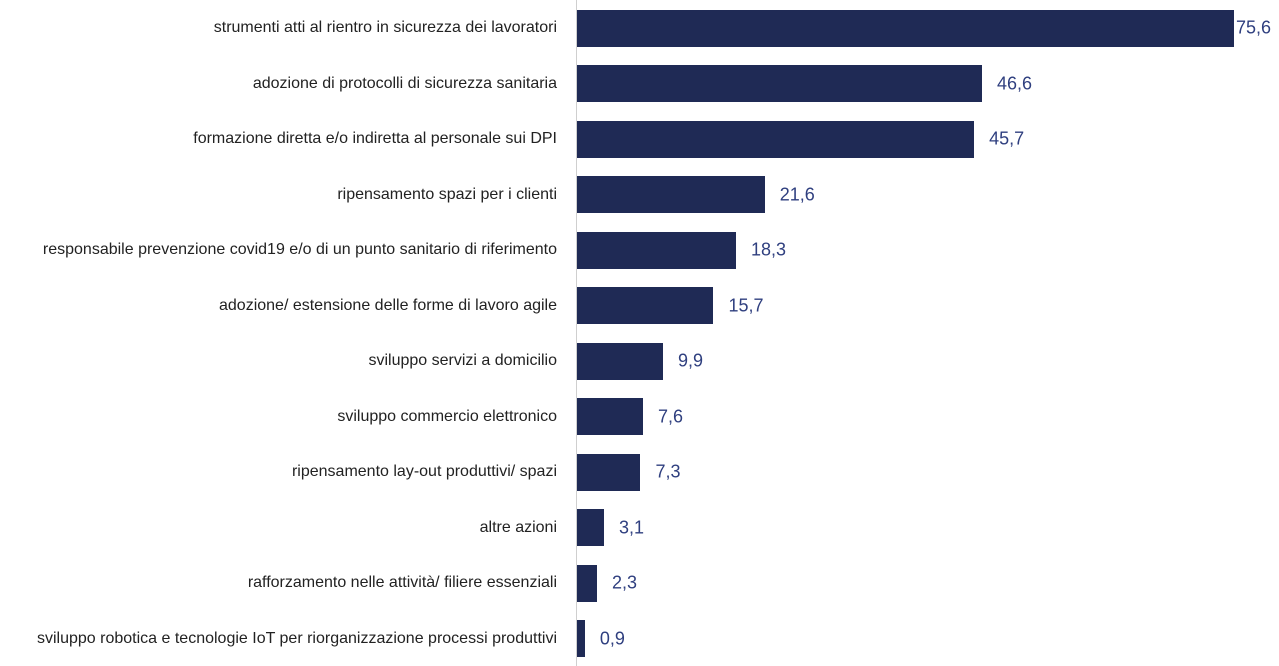 This screenshot has width=1279, height=666. Describe the element at coordinates (424, 471) in the screenshot. I see `category-label: ripensamento lay-out produttivi/ spazi` at that location.